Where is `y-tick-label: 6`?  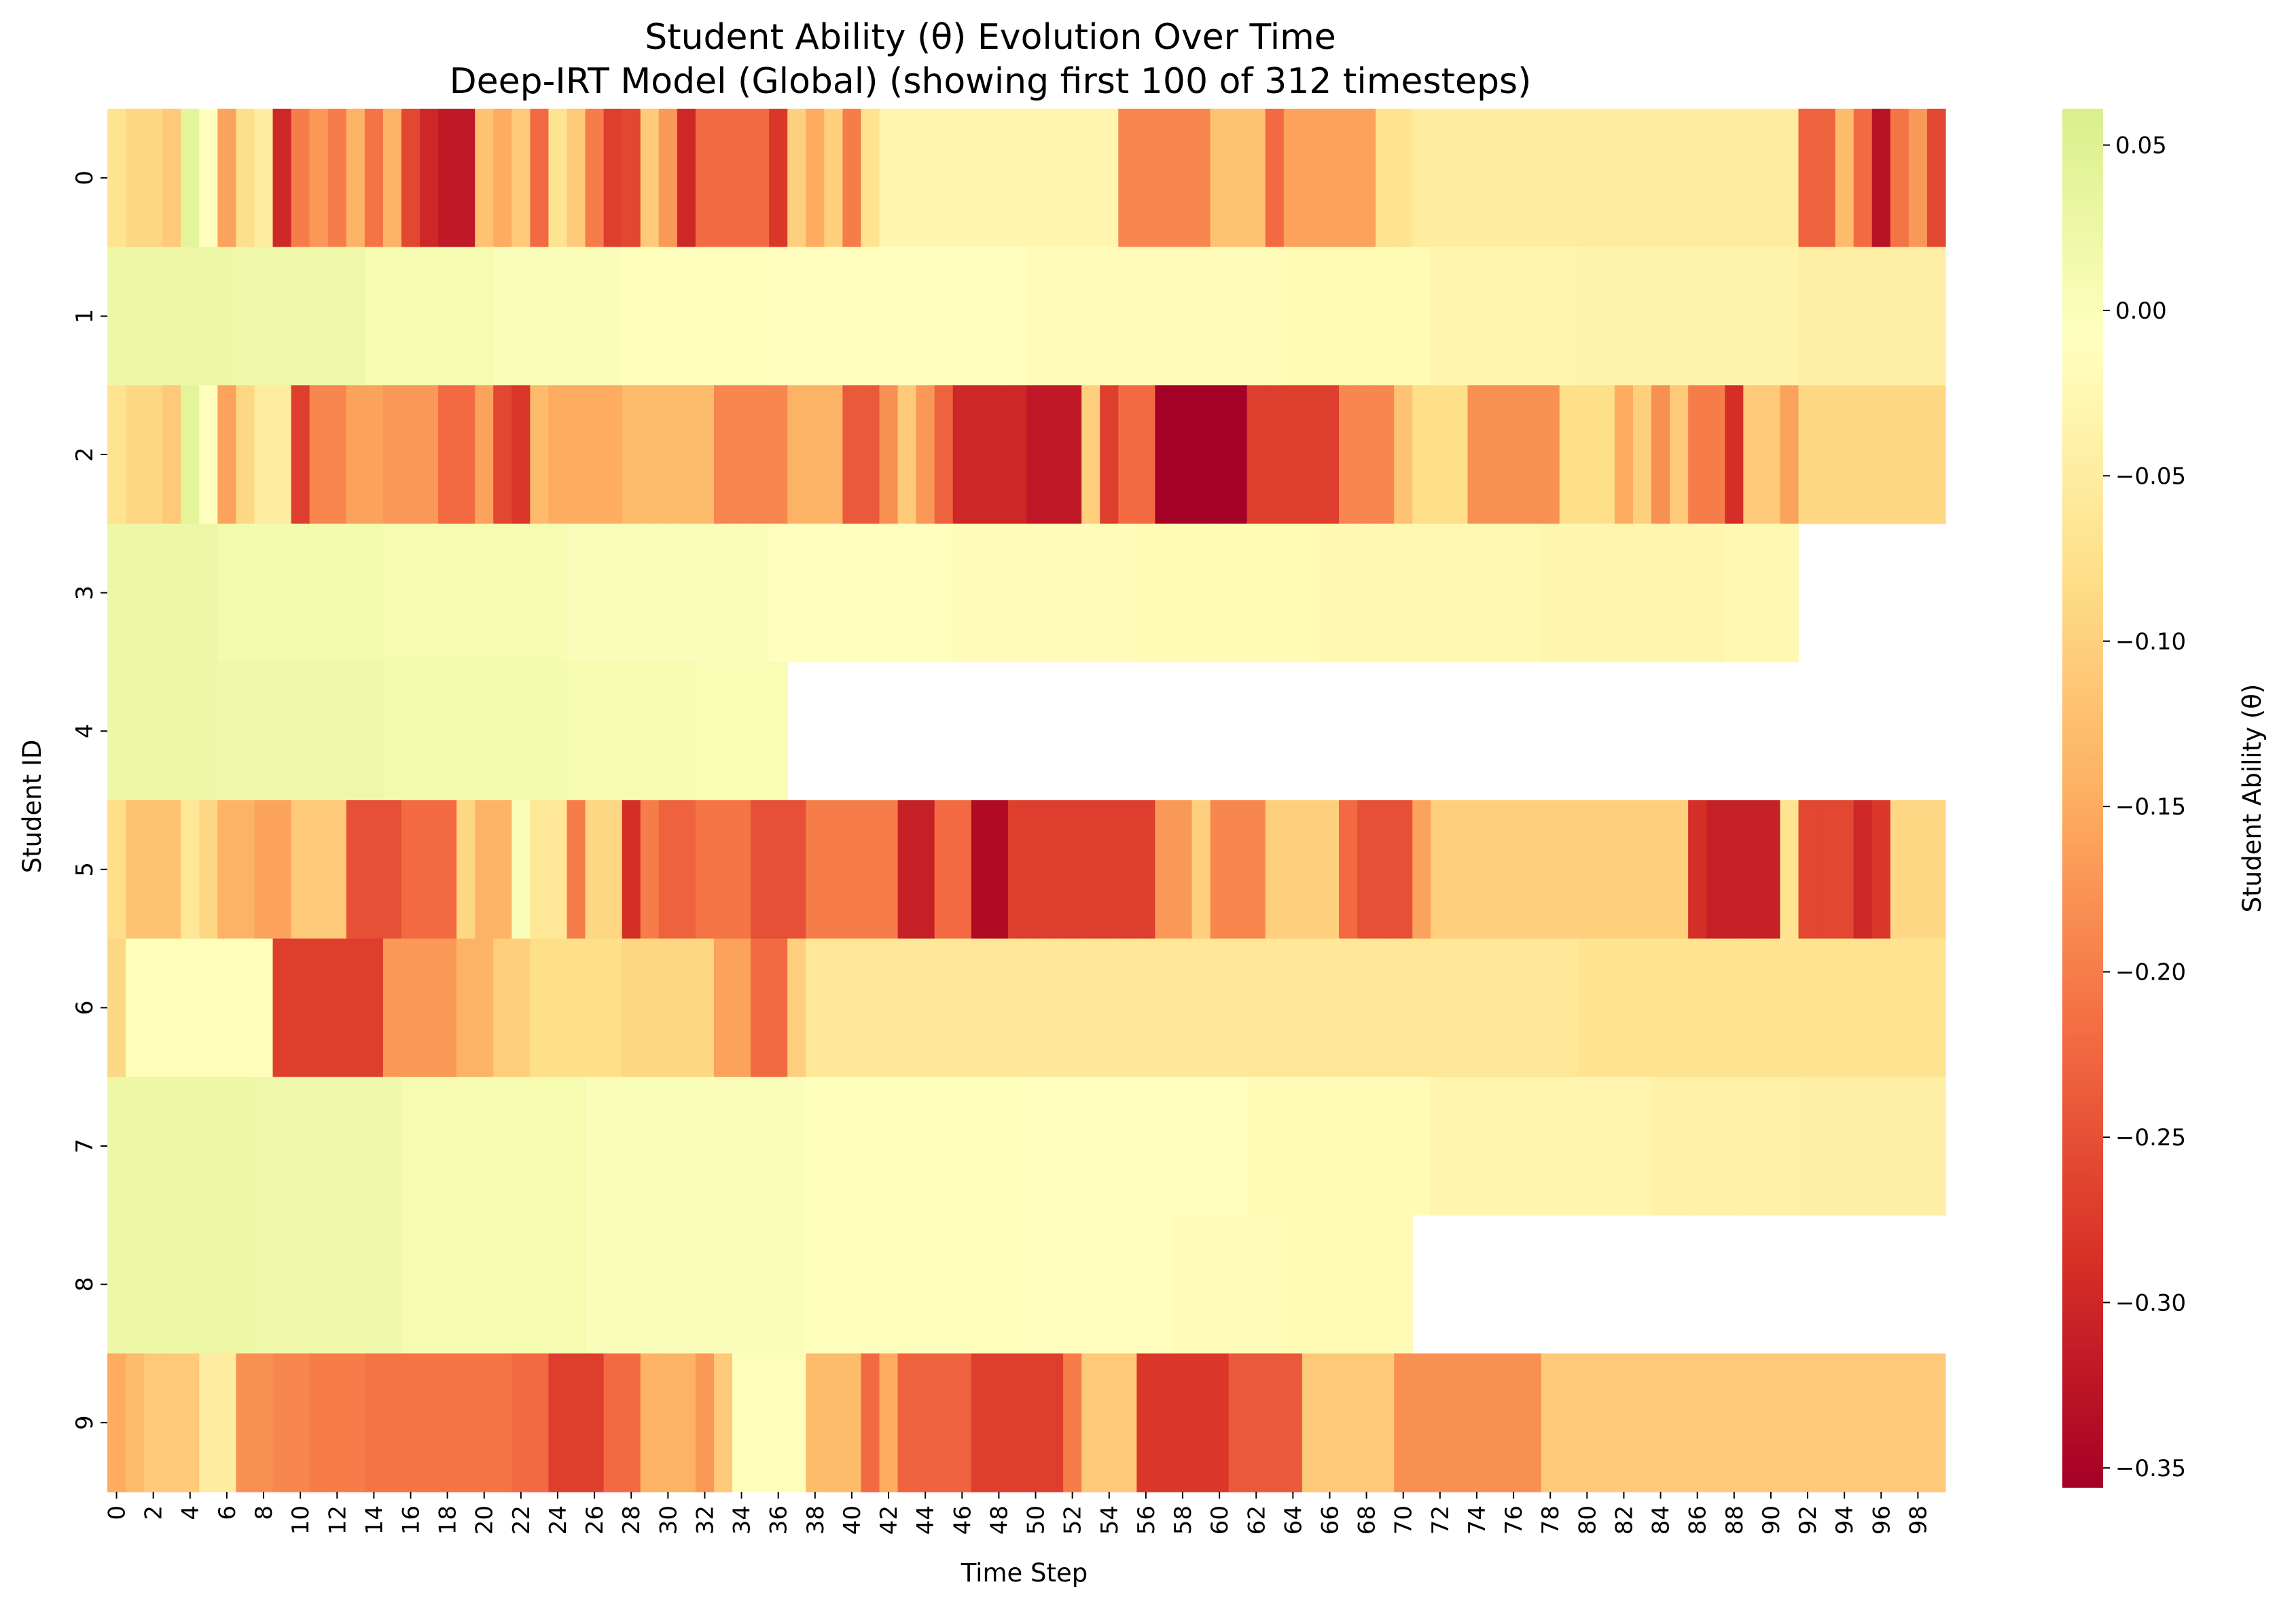 y-tick-label: 6 is located at coordinates (84, 1009).